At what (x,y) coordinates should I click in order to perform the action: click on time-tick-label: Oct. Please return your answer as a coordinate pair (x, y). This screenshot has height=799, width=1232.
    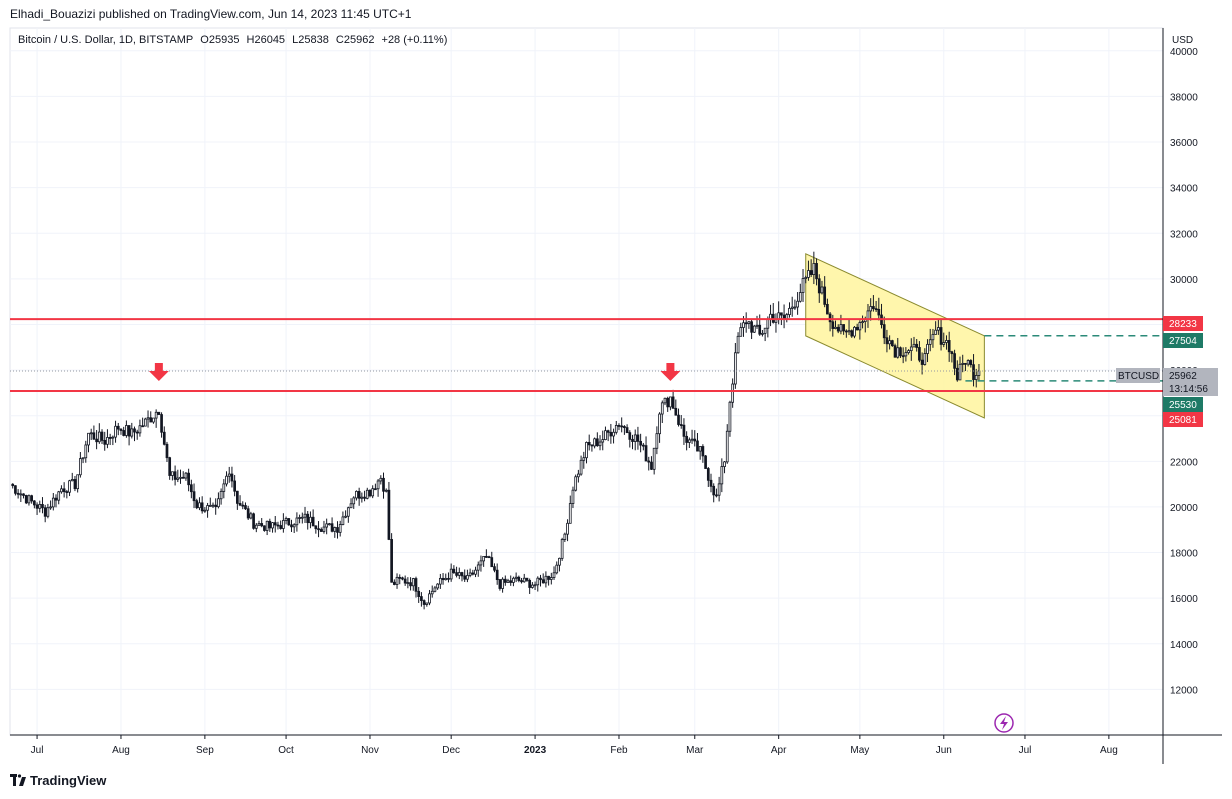
    Looking at the image, I should click on (286, 750).